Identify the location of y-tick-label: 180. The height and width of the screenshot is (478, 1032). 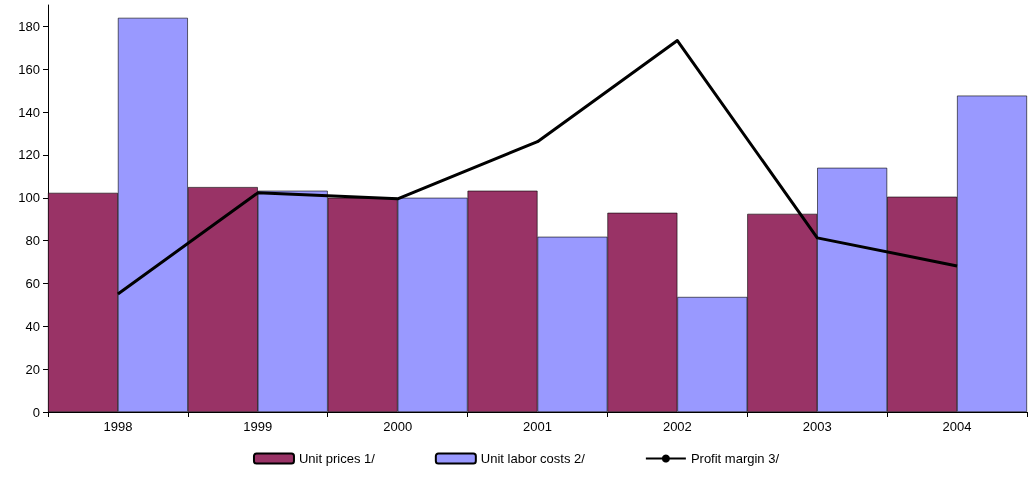
(29, 26).